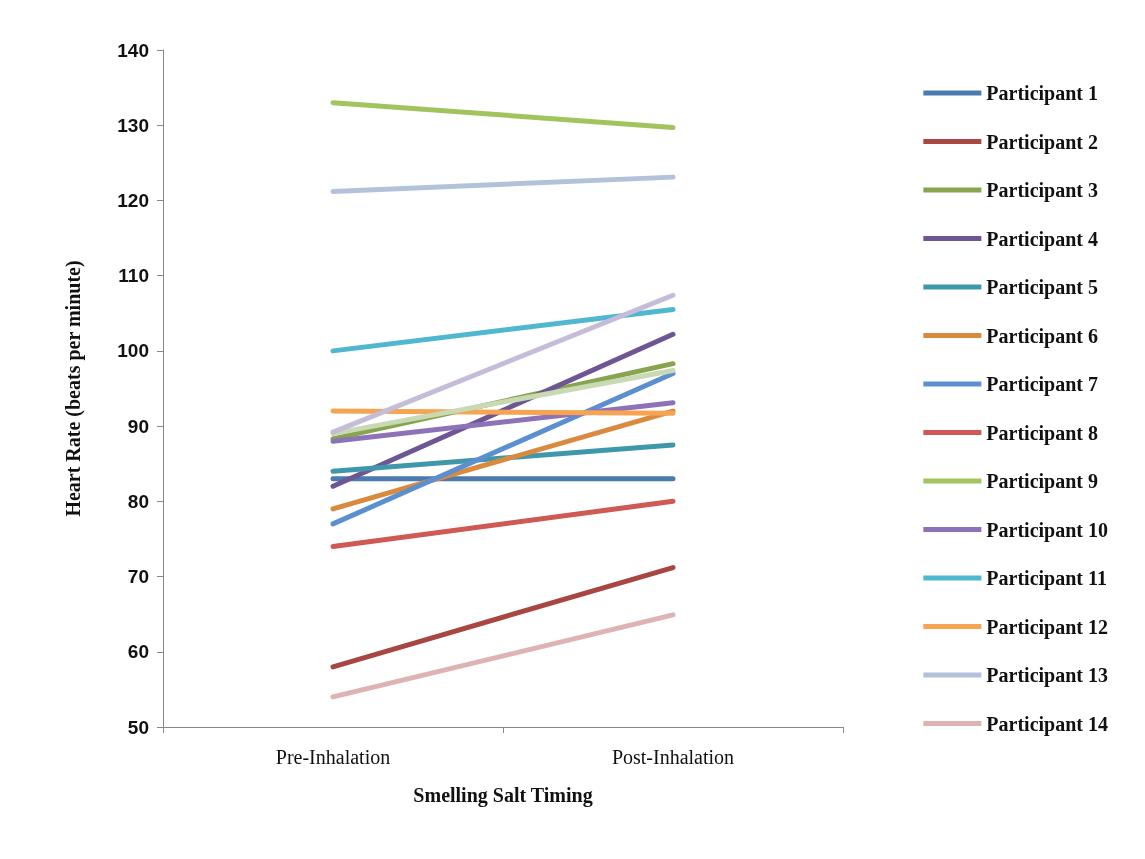 The image size is (1145, 859). What do you see at coordinates (1042, 481) in the screenshot?
I see `legend-label: Participant 9` at bounding box center [1042, 481].